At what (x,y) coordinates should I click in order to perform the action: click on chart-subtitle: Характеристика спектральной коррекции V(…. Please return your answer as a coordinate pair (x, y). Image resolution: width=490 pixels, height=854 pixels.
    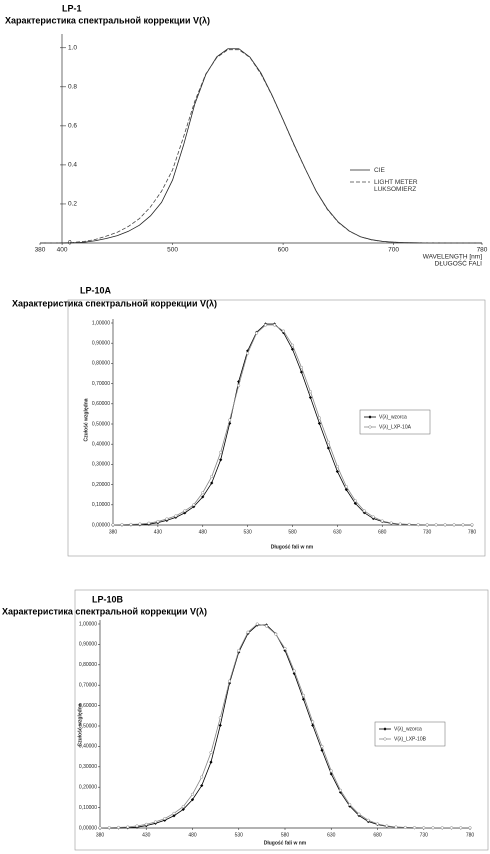
    Looking at the image, I should click on (104, 611).